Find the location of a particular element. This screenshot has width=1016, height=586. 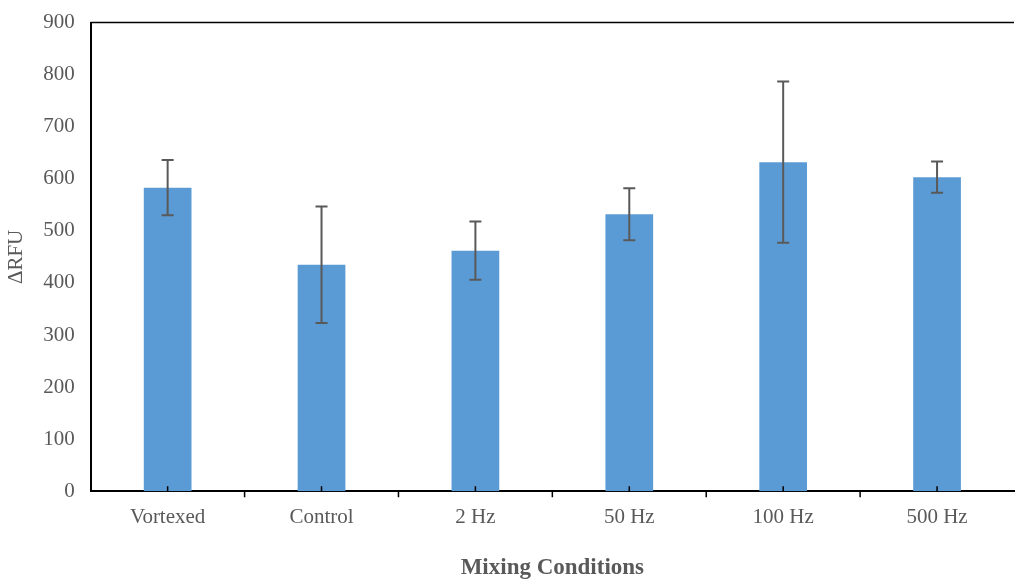

x-tick-label: 2 Hz is located at coordinates (475, 516).